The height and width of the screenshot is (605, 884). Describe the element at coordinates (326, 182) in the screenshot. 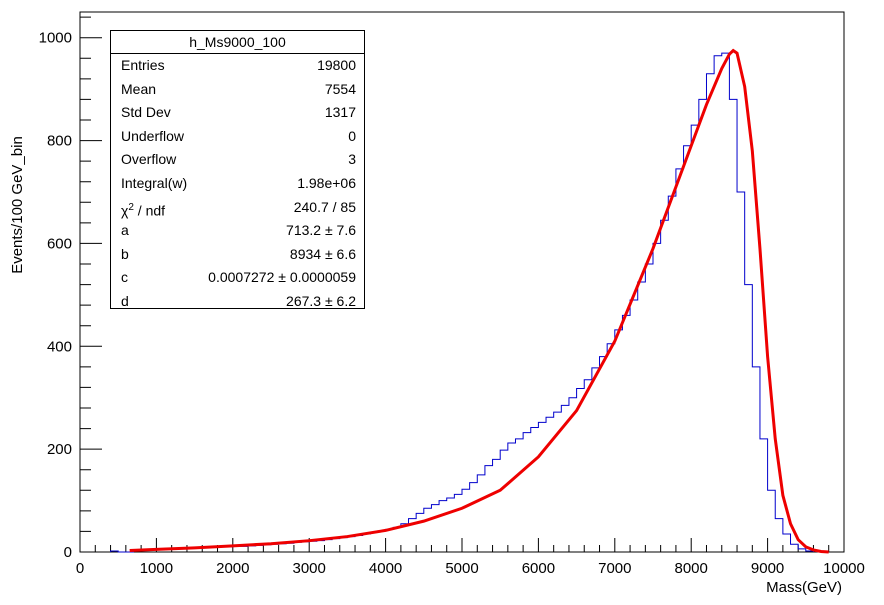

I see `stats-row-value: 1.98e+06` at that location.